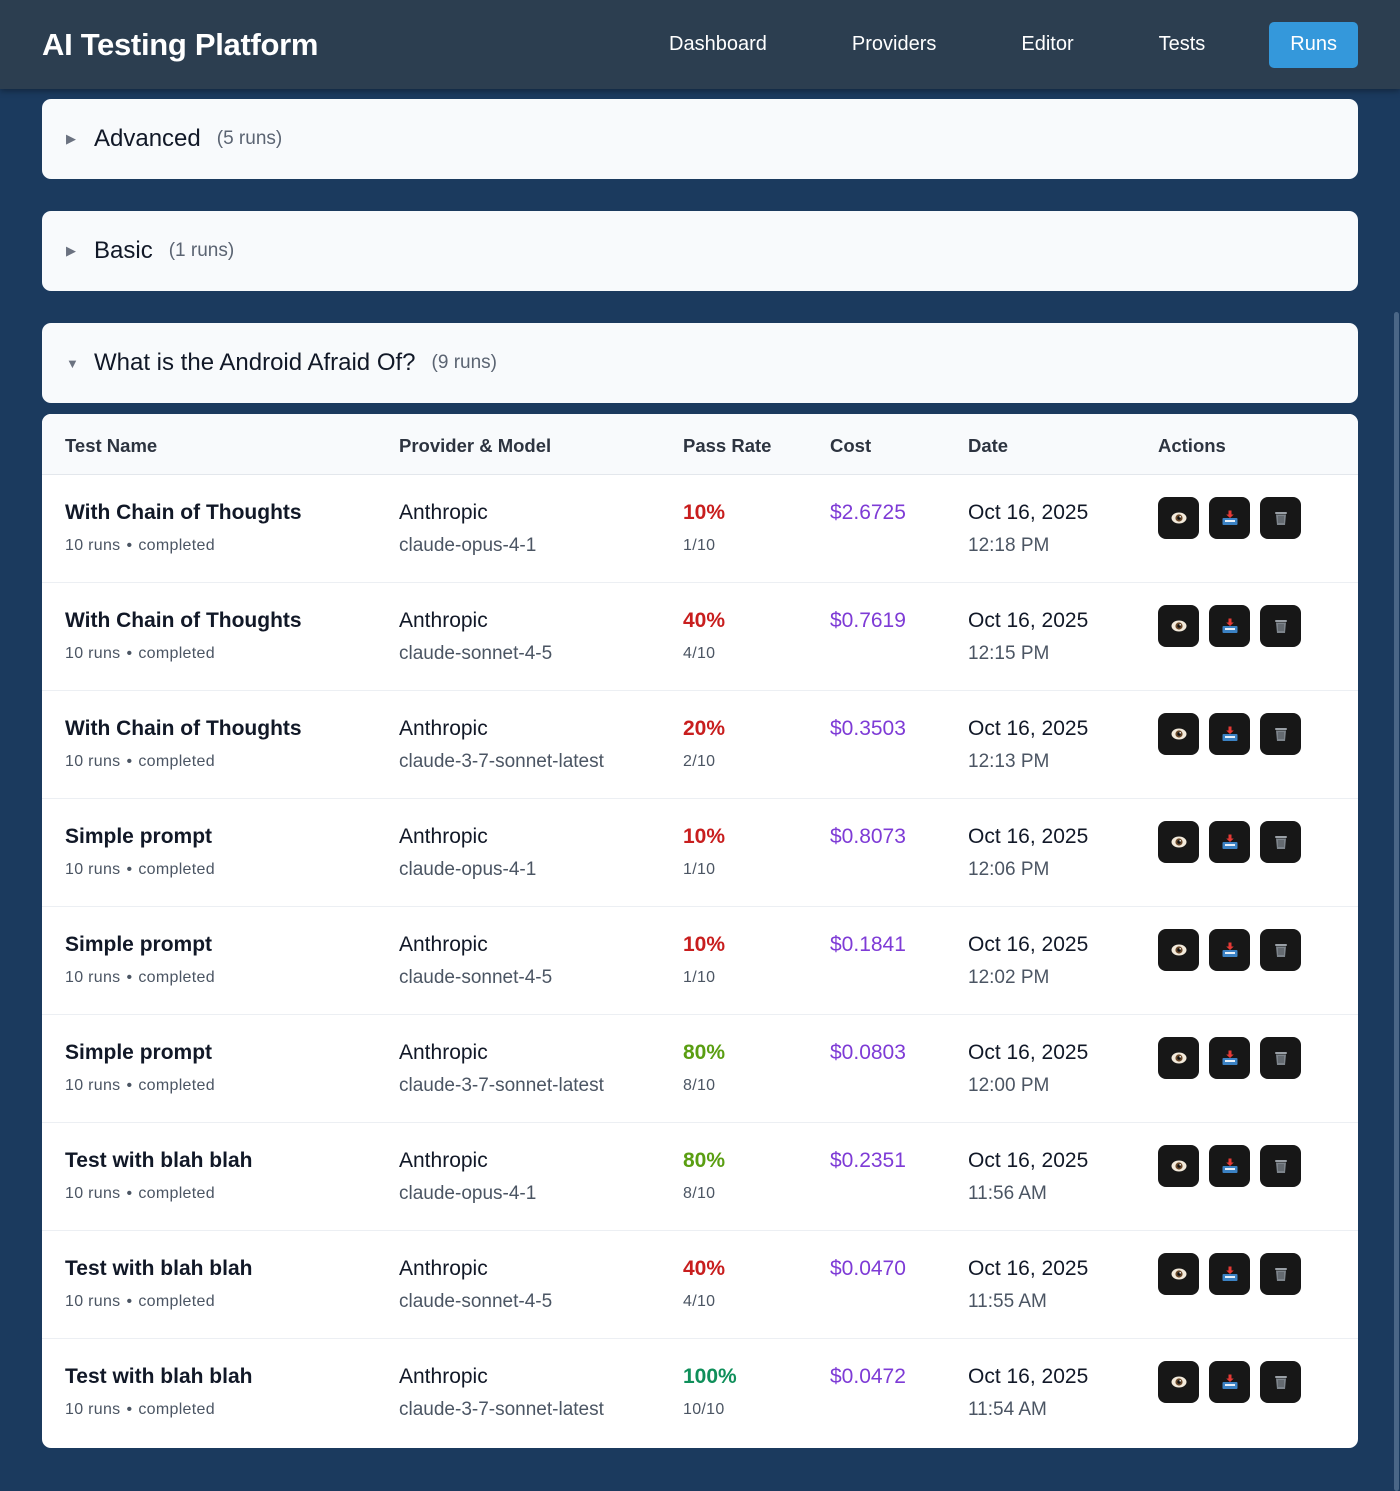  Describe the element at coordinates (718, 44) in the screenshot. I see `nav-dashboard: Dashboard` at that location.